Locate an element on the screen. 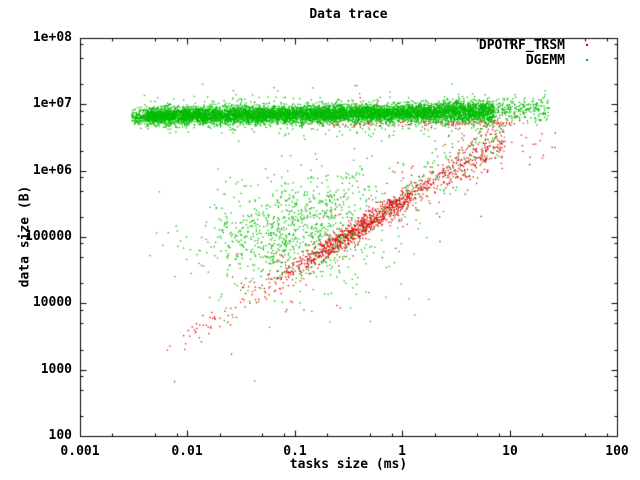 This screenshot has width=640, height=480. legend-label-dgemm: DGEMM is located at coordinates (545, 60).